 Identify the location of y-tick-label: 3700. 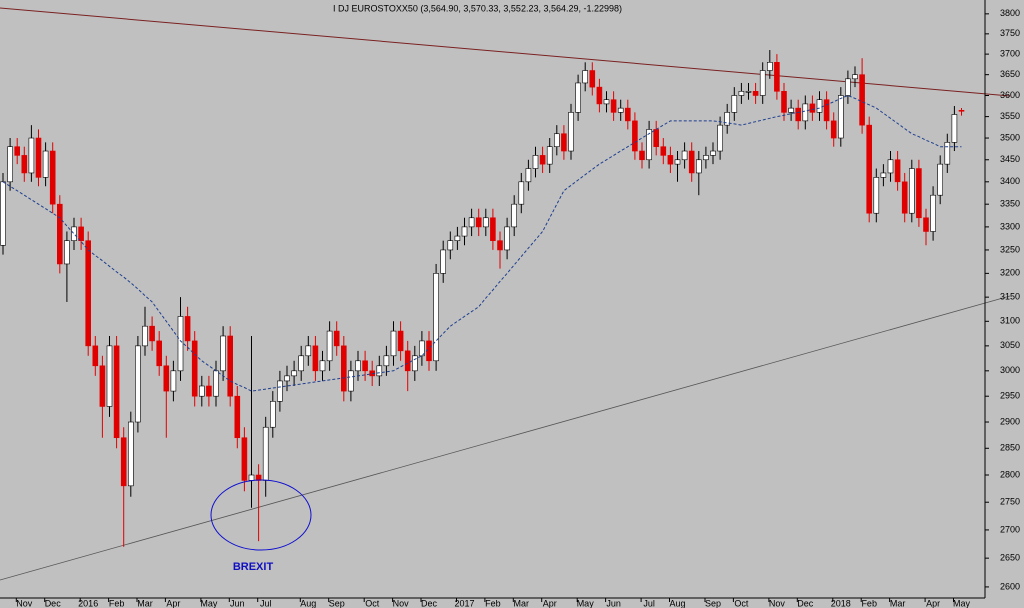
(1010, 53).